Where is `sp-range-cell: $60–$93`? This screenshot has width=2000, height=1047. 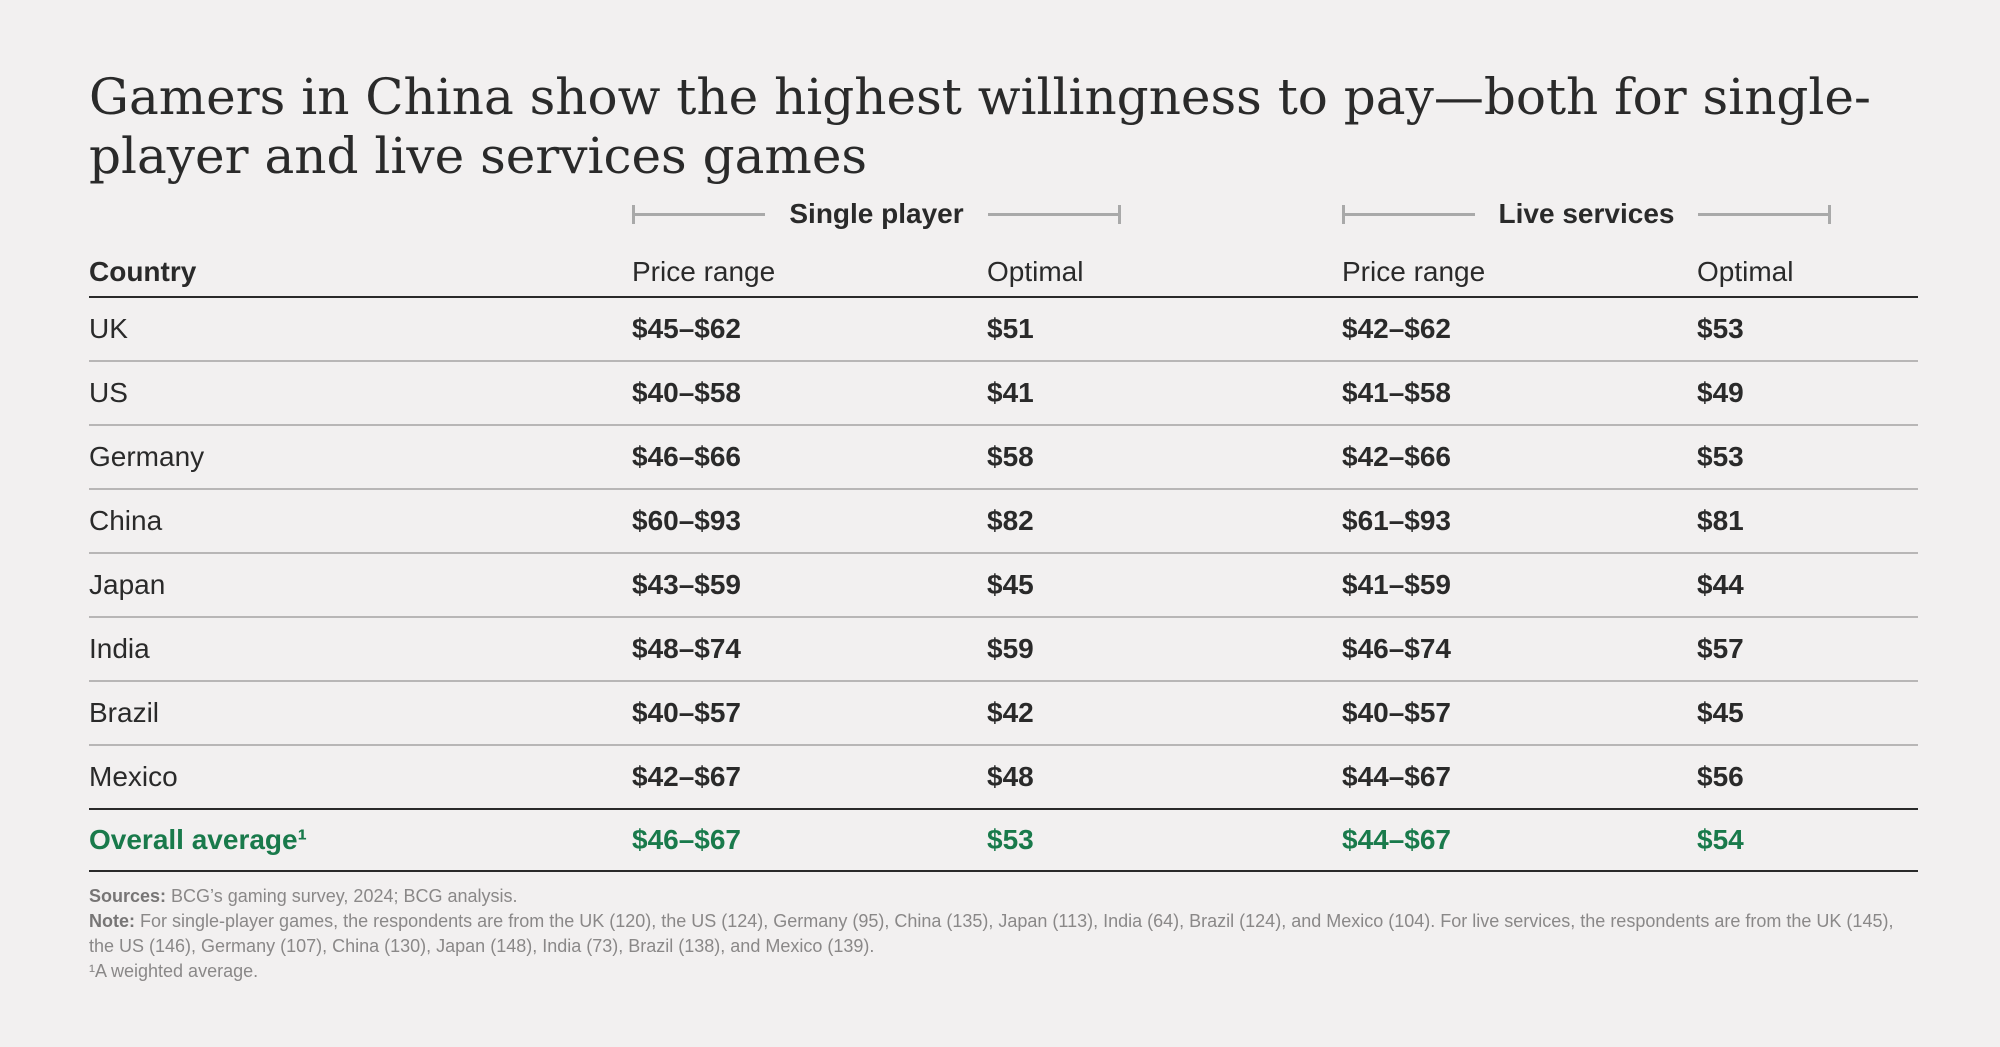
sp-range-cell: $60–$93 is located at coordinates (687, 520).